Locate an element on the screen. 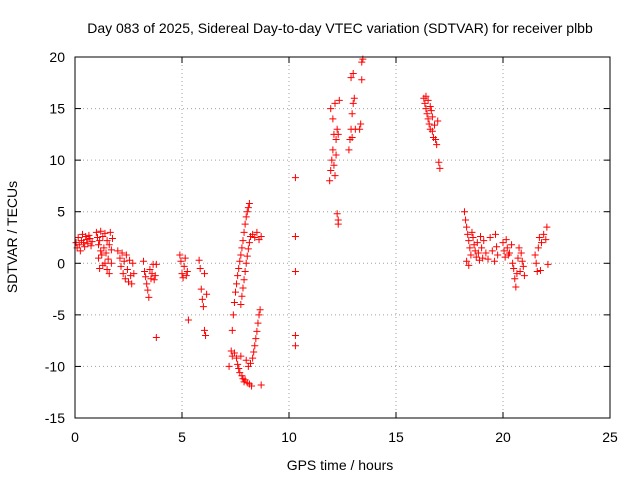 The height and width of the screenshot is (480, 640). x-axis-label: GPS time / hours is located at coordinates (340, 465).